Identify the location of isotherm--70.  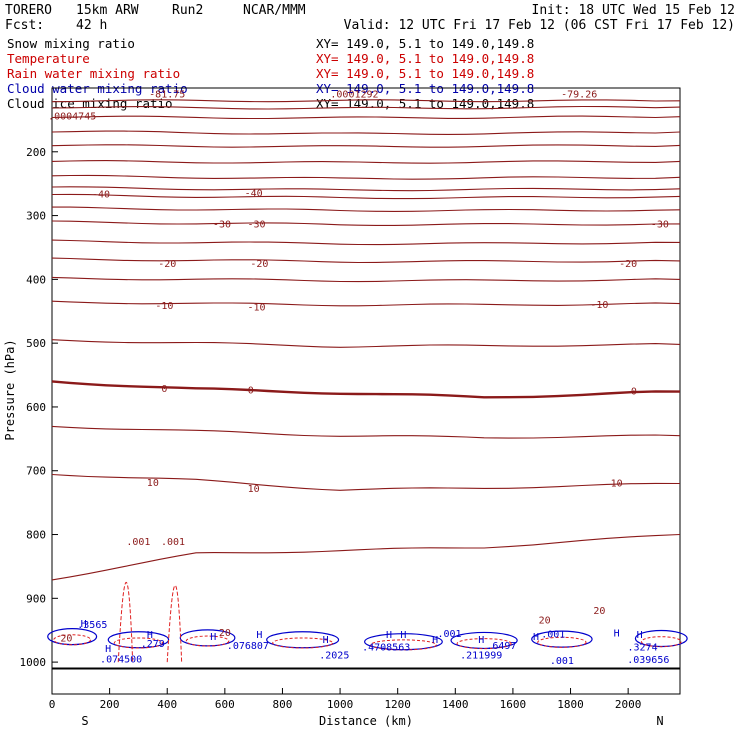
(366, 117).